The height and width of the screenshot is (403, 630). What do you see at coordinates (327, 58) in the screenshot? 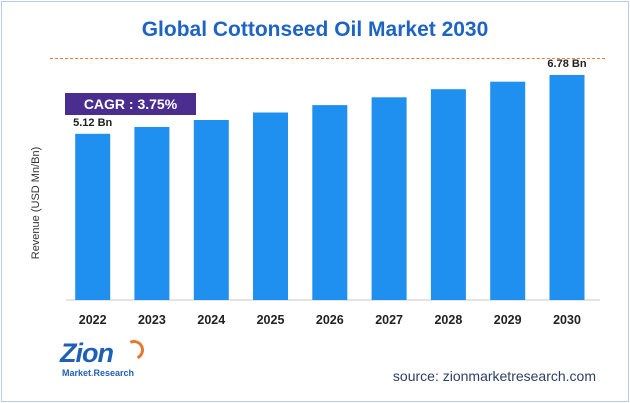
I see `title-divider` at bounding box center [327, 58].